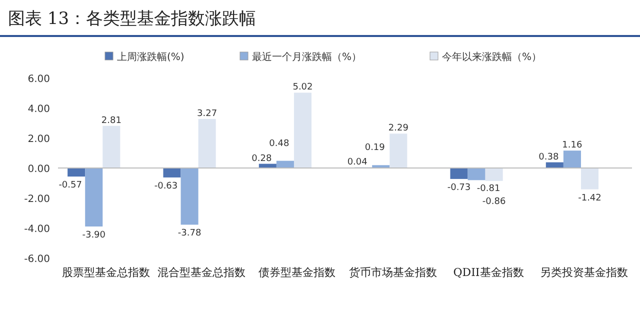  What do you see at coordinates (132, 19) in the screenshot?
I see `chart-title: 图表 13：各类型基金指数涨跌幅` at bounding box center [132, 19].